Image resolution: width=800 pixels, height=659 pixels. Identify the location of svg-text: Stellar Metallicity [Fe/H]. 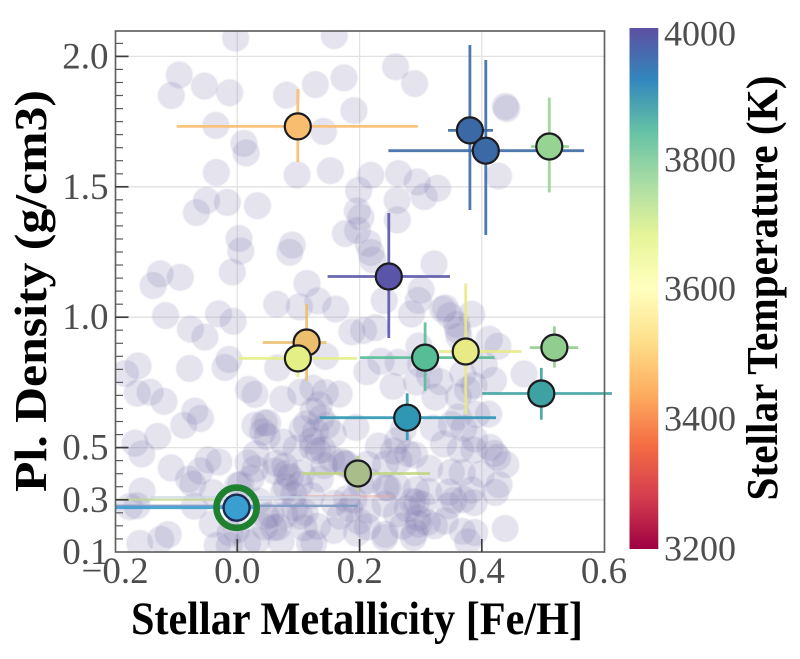
(357, 619).